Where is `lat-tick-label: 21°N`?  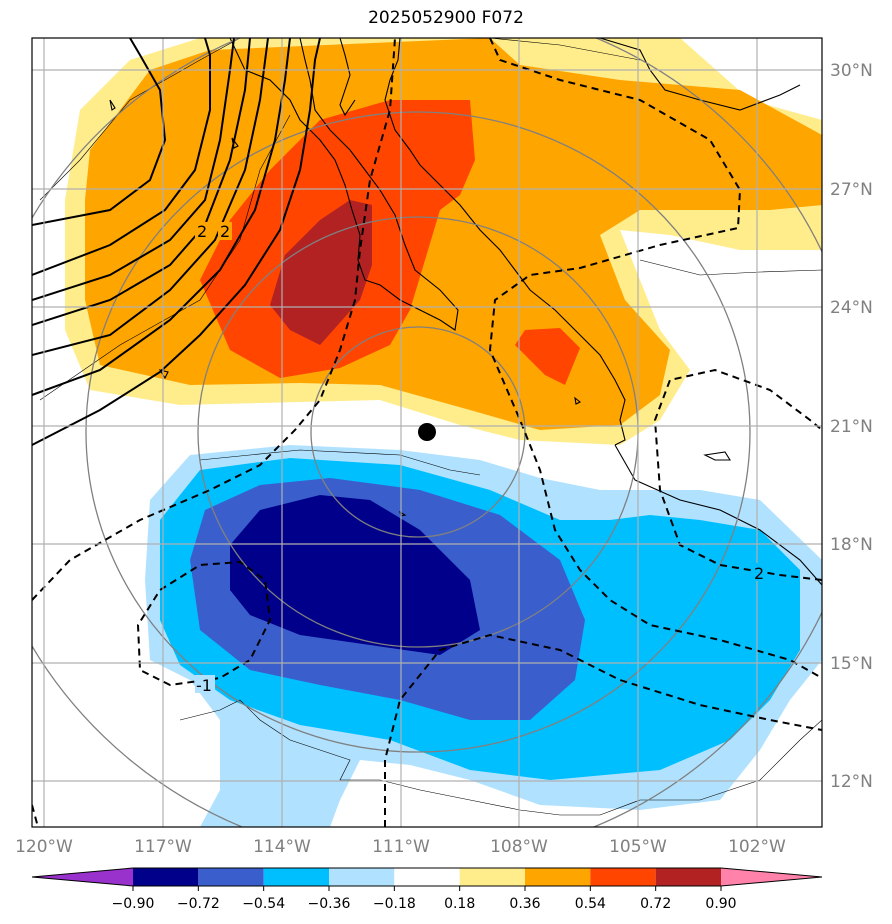 lat-tick-label: 21°N is located at coordinates (851, 427).